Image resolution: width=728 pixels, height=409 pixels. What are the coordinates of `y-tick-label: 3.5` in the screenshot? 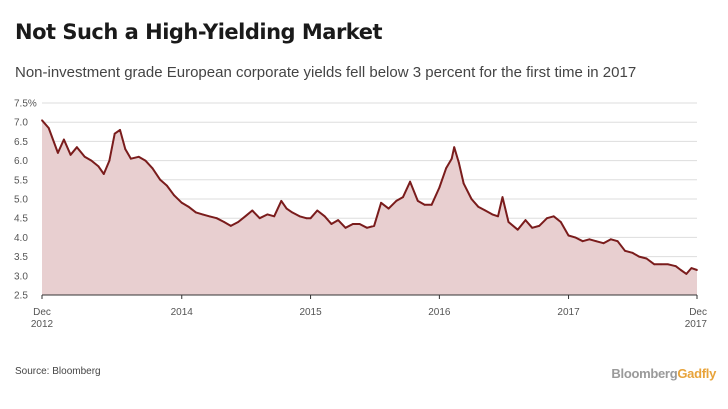 It's located at (21, 257).